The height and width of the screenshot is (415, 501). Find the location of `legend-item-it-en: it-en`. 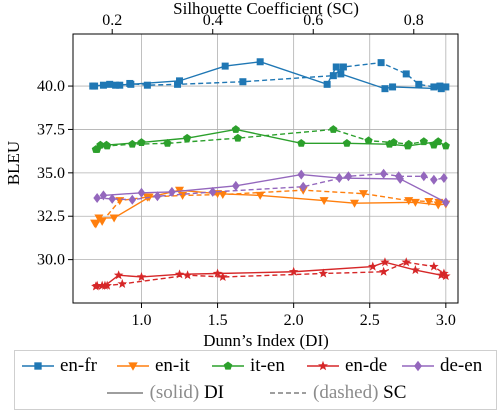

legend-item-it-en: it-en is located at coordinates (258, 366).